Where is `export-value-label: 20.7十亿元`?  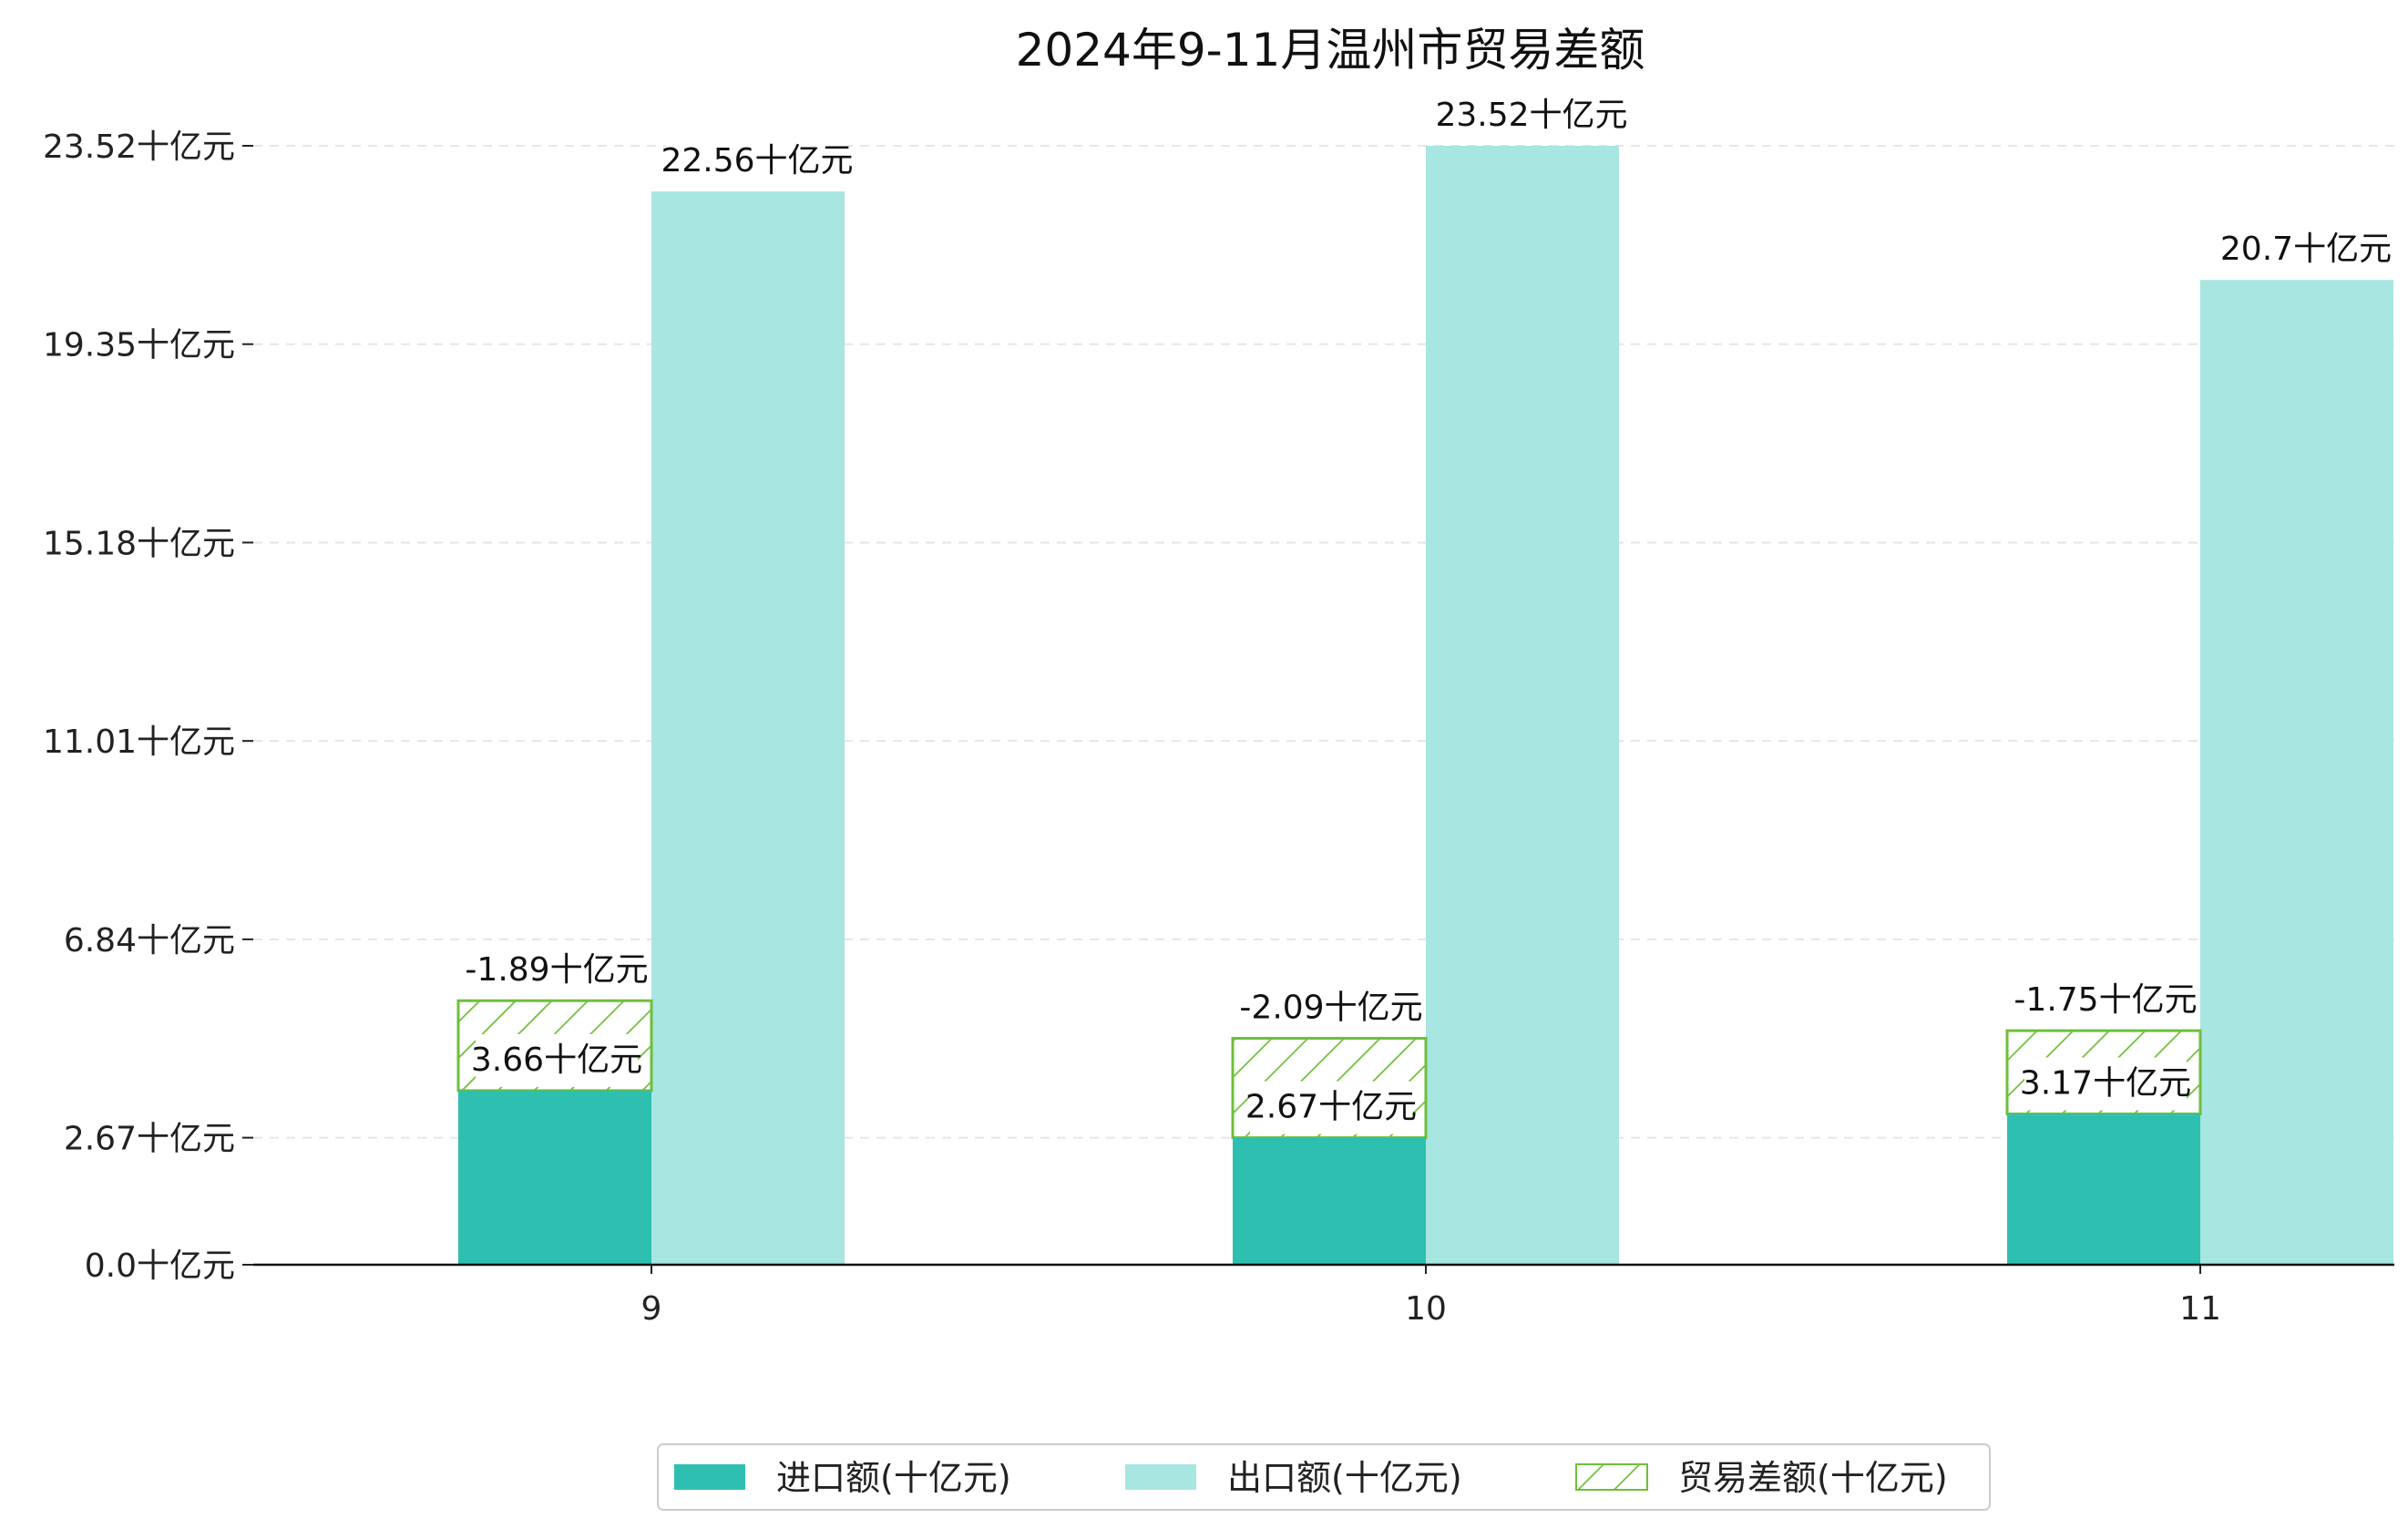 export-value-label: 20.7十亿元 is located at coordinates (2306, 250).